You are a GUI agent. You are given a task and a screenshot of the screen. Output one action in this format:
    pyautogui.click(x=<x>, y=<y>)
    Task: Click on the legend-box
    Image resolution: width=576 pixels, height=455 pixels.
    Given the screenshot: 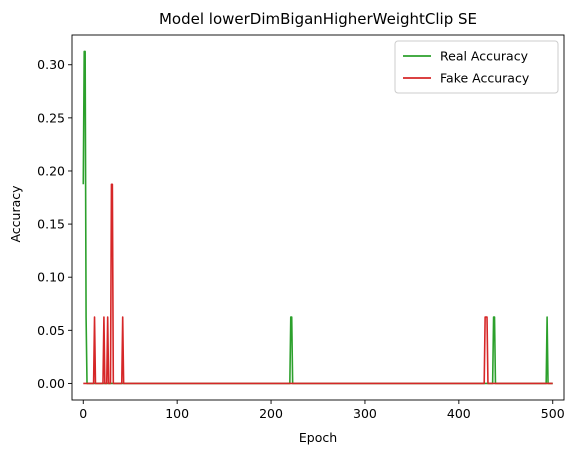 What is the action you would take?
    pyautogui.click(x=476, y=67)
    